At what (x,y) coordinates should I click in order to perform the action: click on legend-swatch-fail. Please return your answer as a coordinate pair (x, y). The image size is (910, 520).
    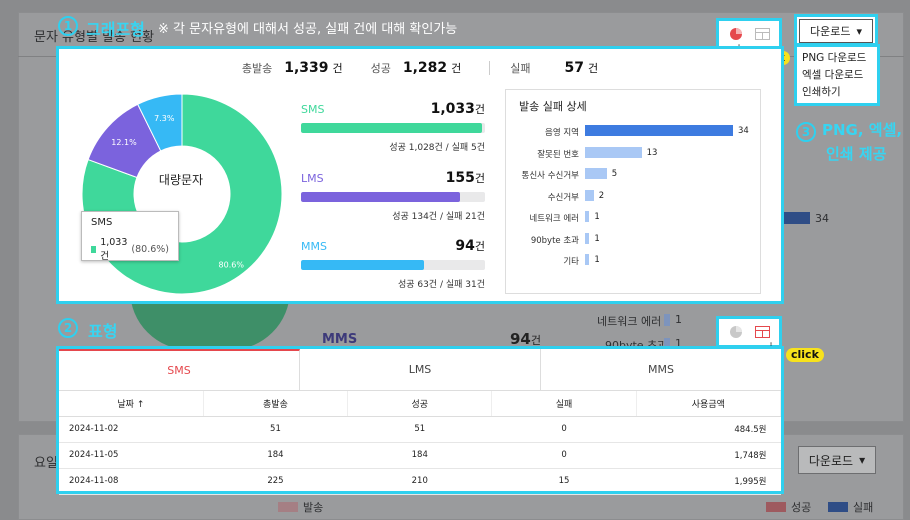
    Looking at the image, I should click on (838, 507).